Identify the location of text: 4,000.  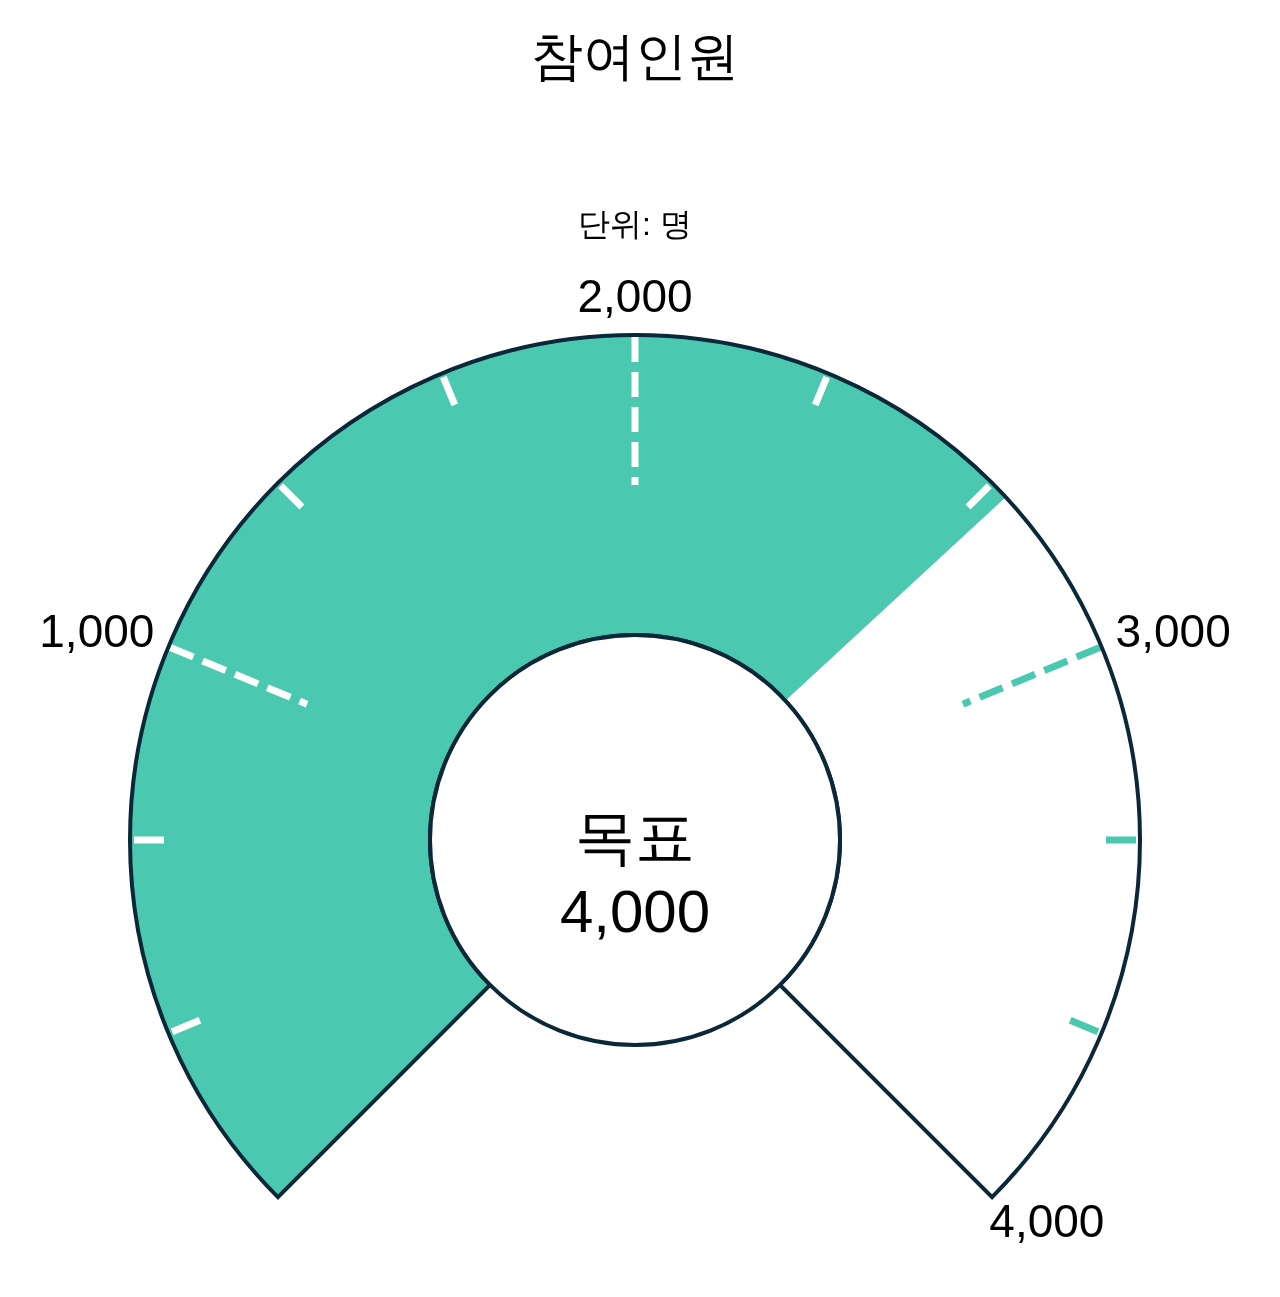
(1047, 1220).